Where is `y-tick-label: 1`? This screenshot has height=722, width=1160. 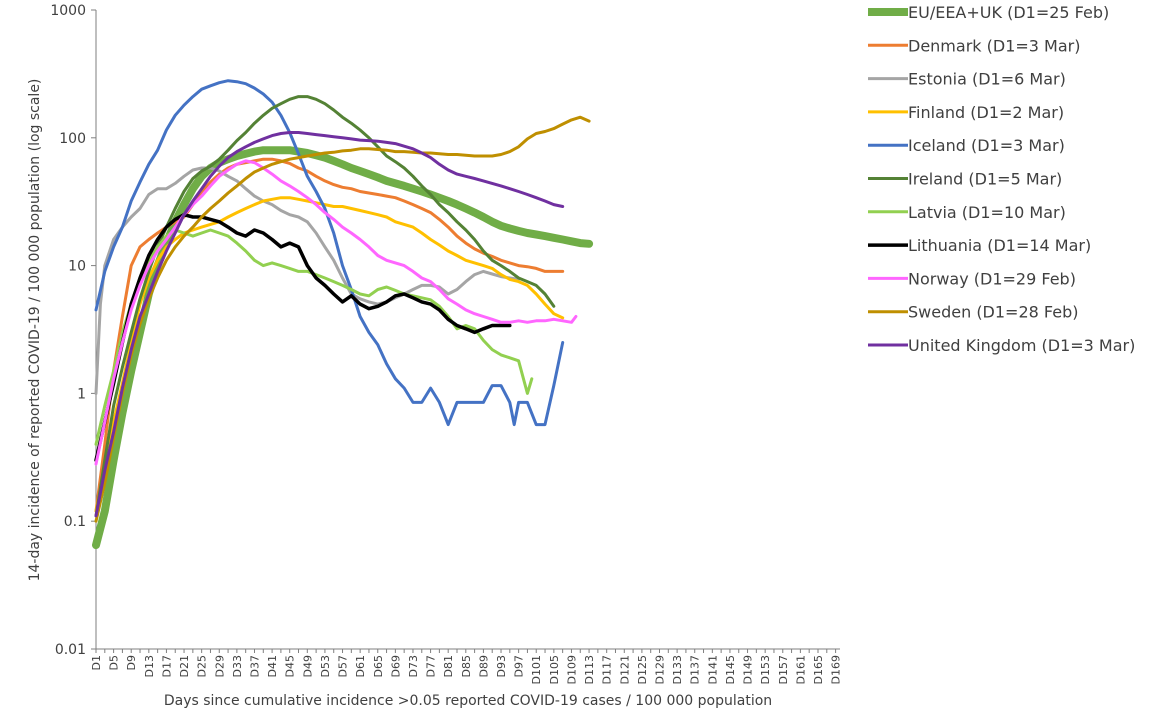 y-tick-label: 1 is located at coordinates (81, 394).